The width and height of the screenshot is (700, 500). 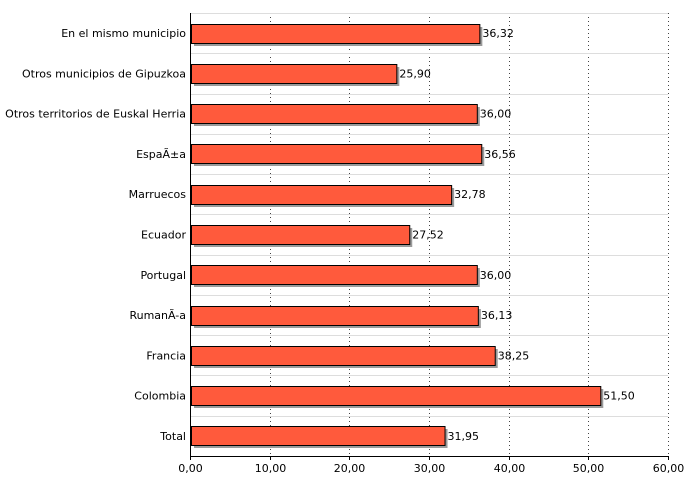 I want to click on x-tick-label: 40,00, so click(x=510, y=468).